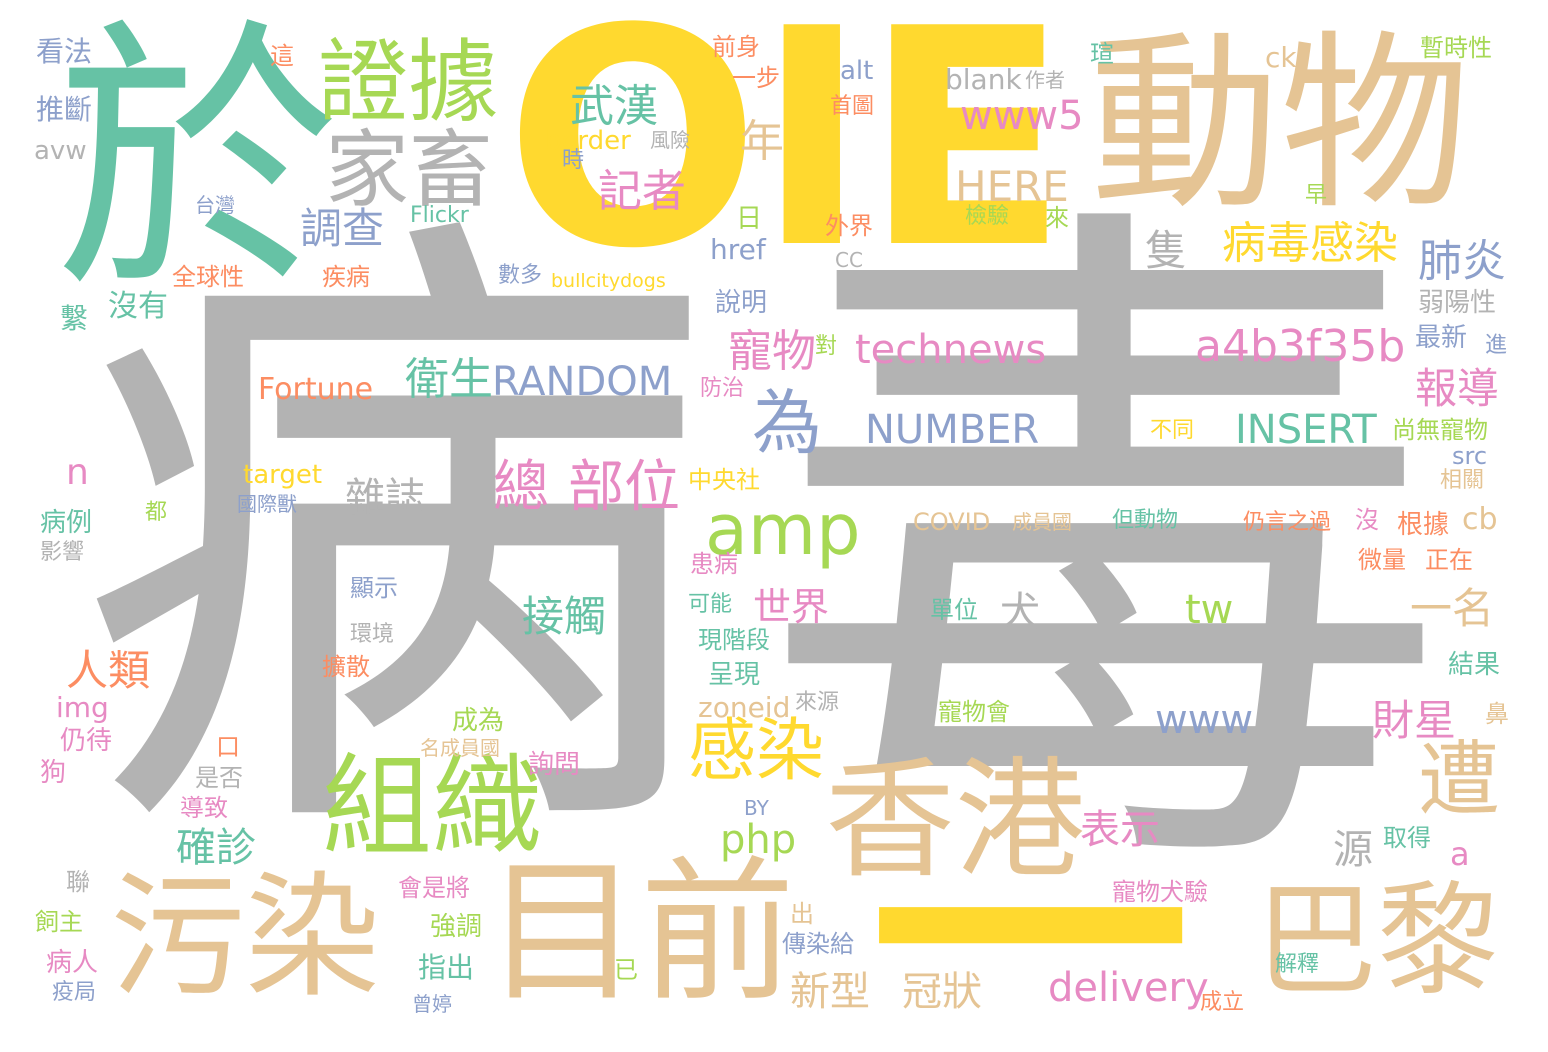  Describe the element at coordinates (460, 748) in the screenshot. I see `word-mingchengyuanguo: 名成員國` at that location.